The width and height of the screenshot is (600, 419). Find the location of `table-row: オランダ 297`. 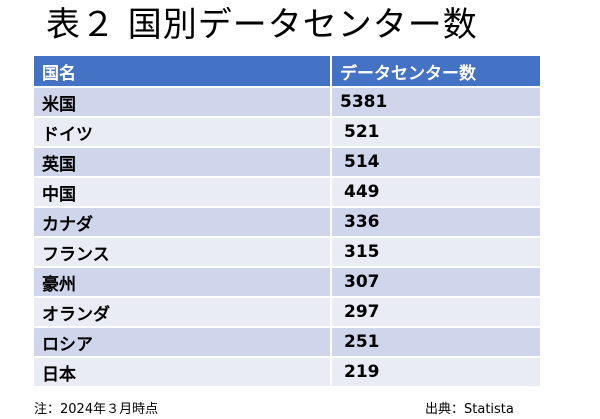

table-row: オランダ 297 is located at coordinates (287, 312).